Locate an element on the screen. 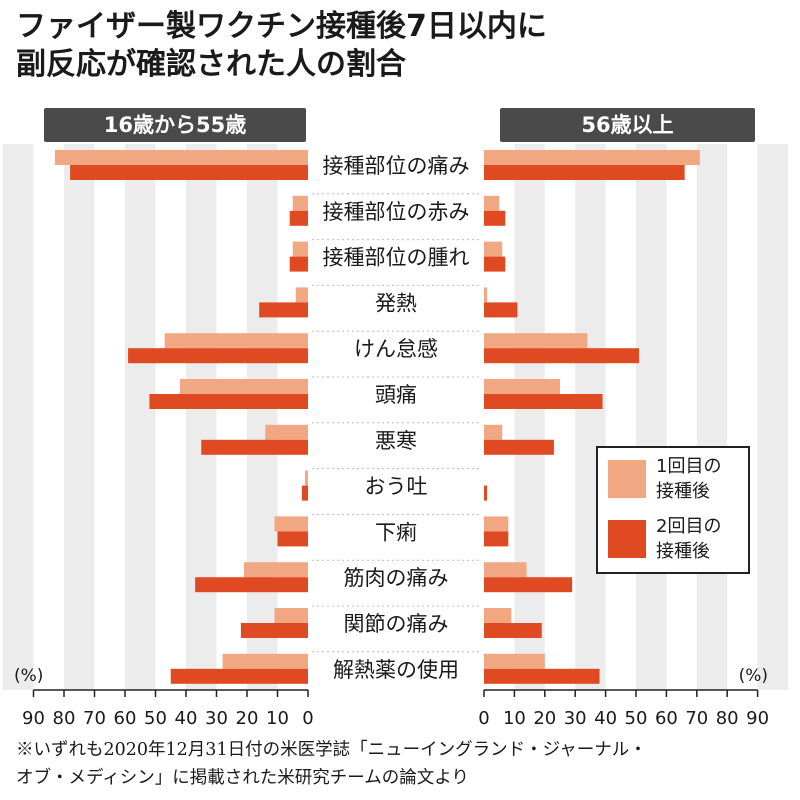  legend-item-second-dose: 2回目の 接種後 is located at coordinates (678, 539).